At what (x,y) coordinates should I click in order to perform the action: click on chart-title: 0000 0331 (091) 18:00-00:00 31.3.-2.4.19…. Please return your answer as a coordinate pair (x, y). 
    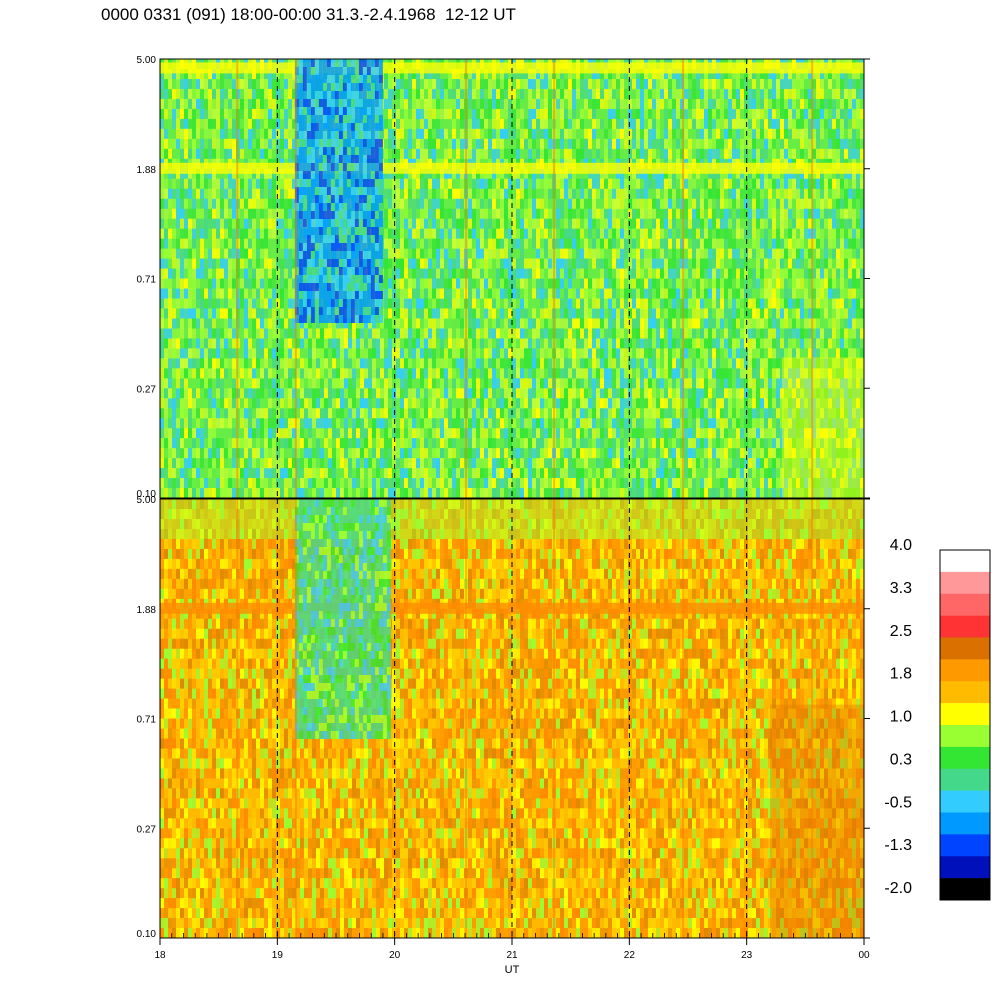
    Looking at the image, I should click on (308, 14).